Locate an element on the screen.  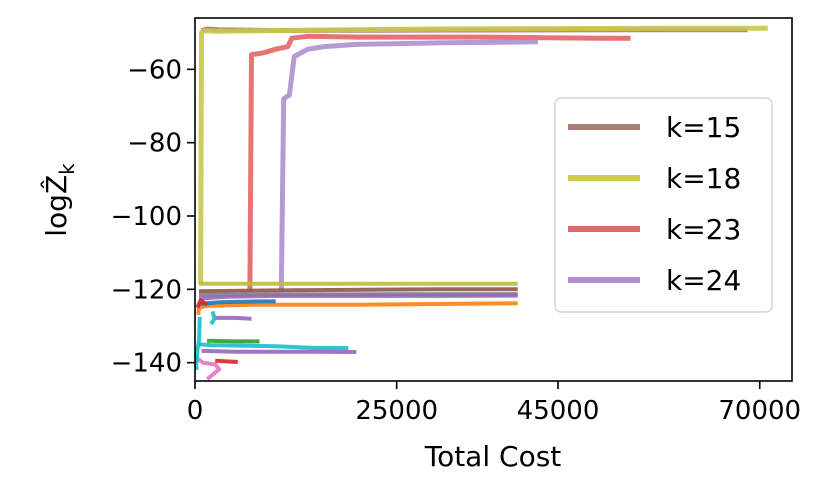
y-axis-ticks: −60 −80 −100 −120 −140 is located at coordinates (153, 217).